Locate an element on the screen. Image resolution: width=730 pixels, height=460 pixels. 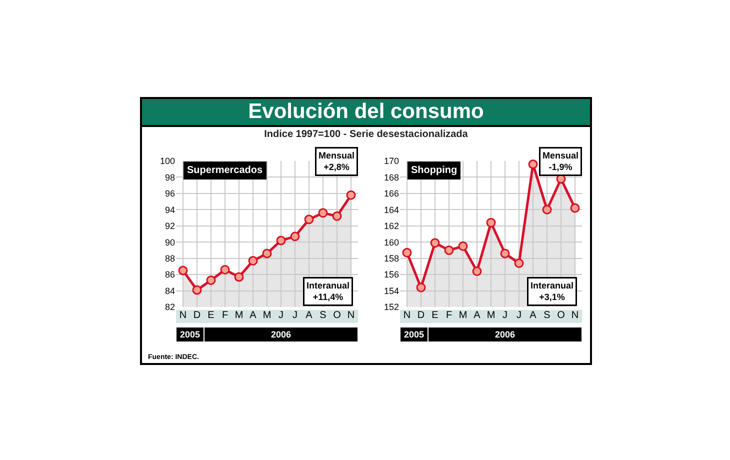
y-tick-label: 166 is located at coordinates (391, 193).